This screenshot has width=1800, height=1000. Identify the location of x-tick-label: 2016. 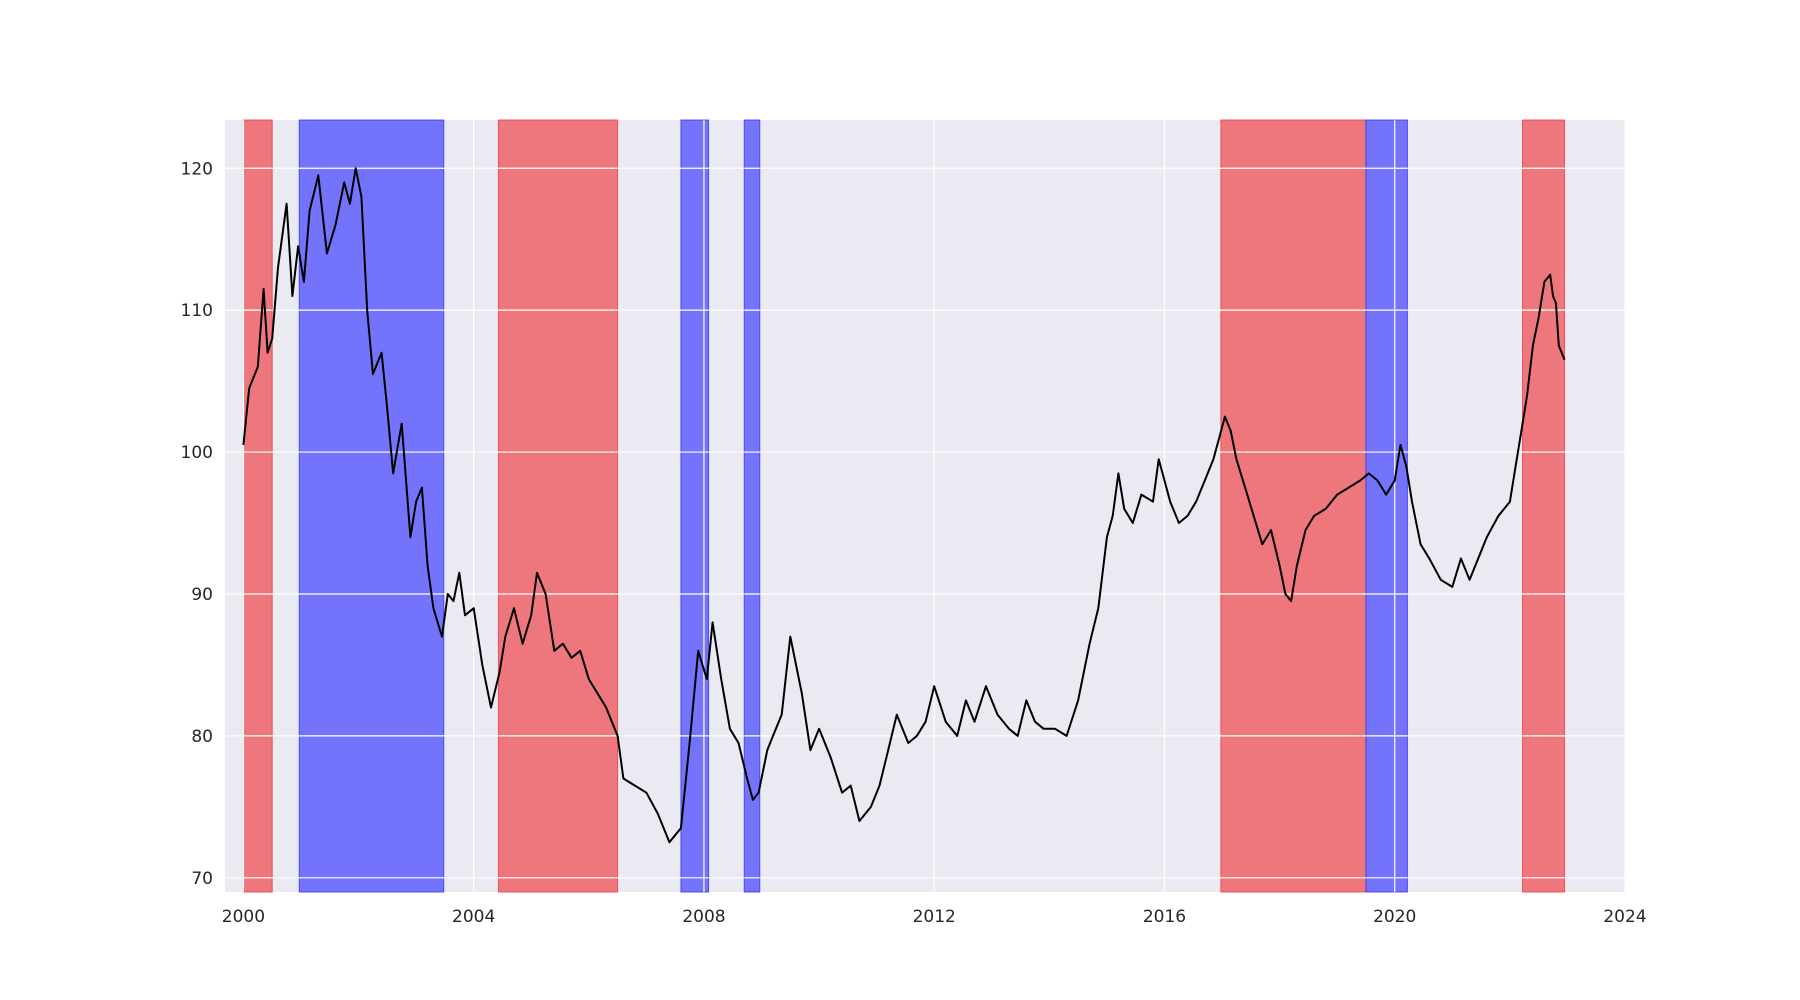
(1164, 917).